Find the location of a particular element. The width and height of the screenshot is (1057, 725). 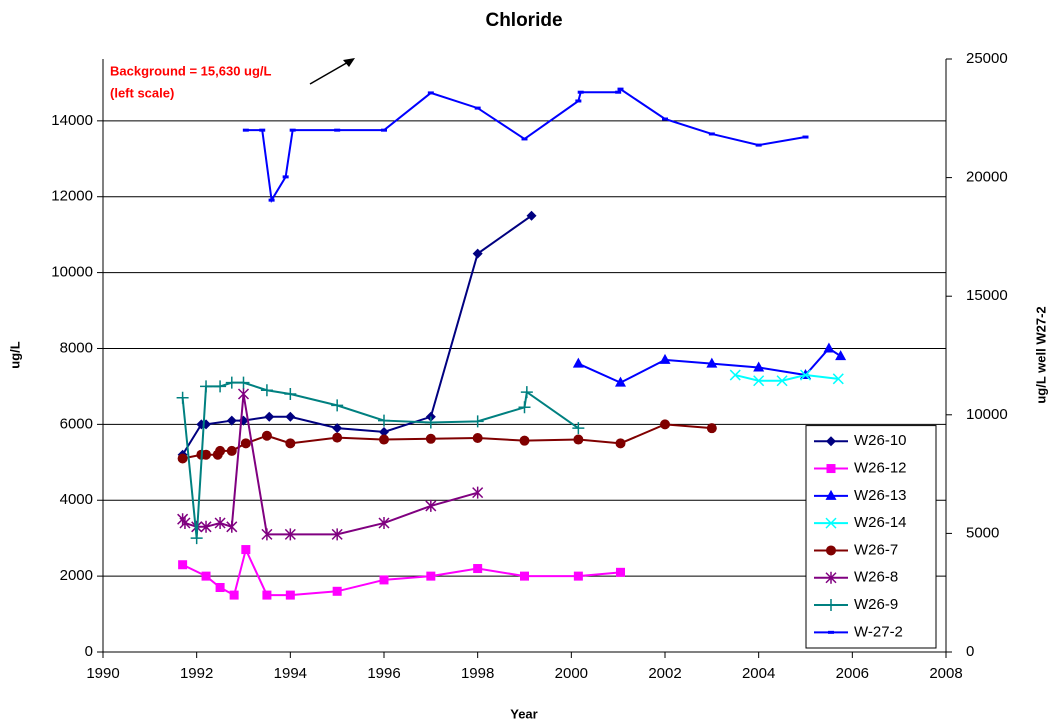

legend-label: W26-10 is located at coordinates (880, 440).